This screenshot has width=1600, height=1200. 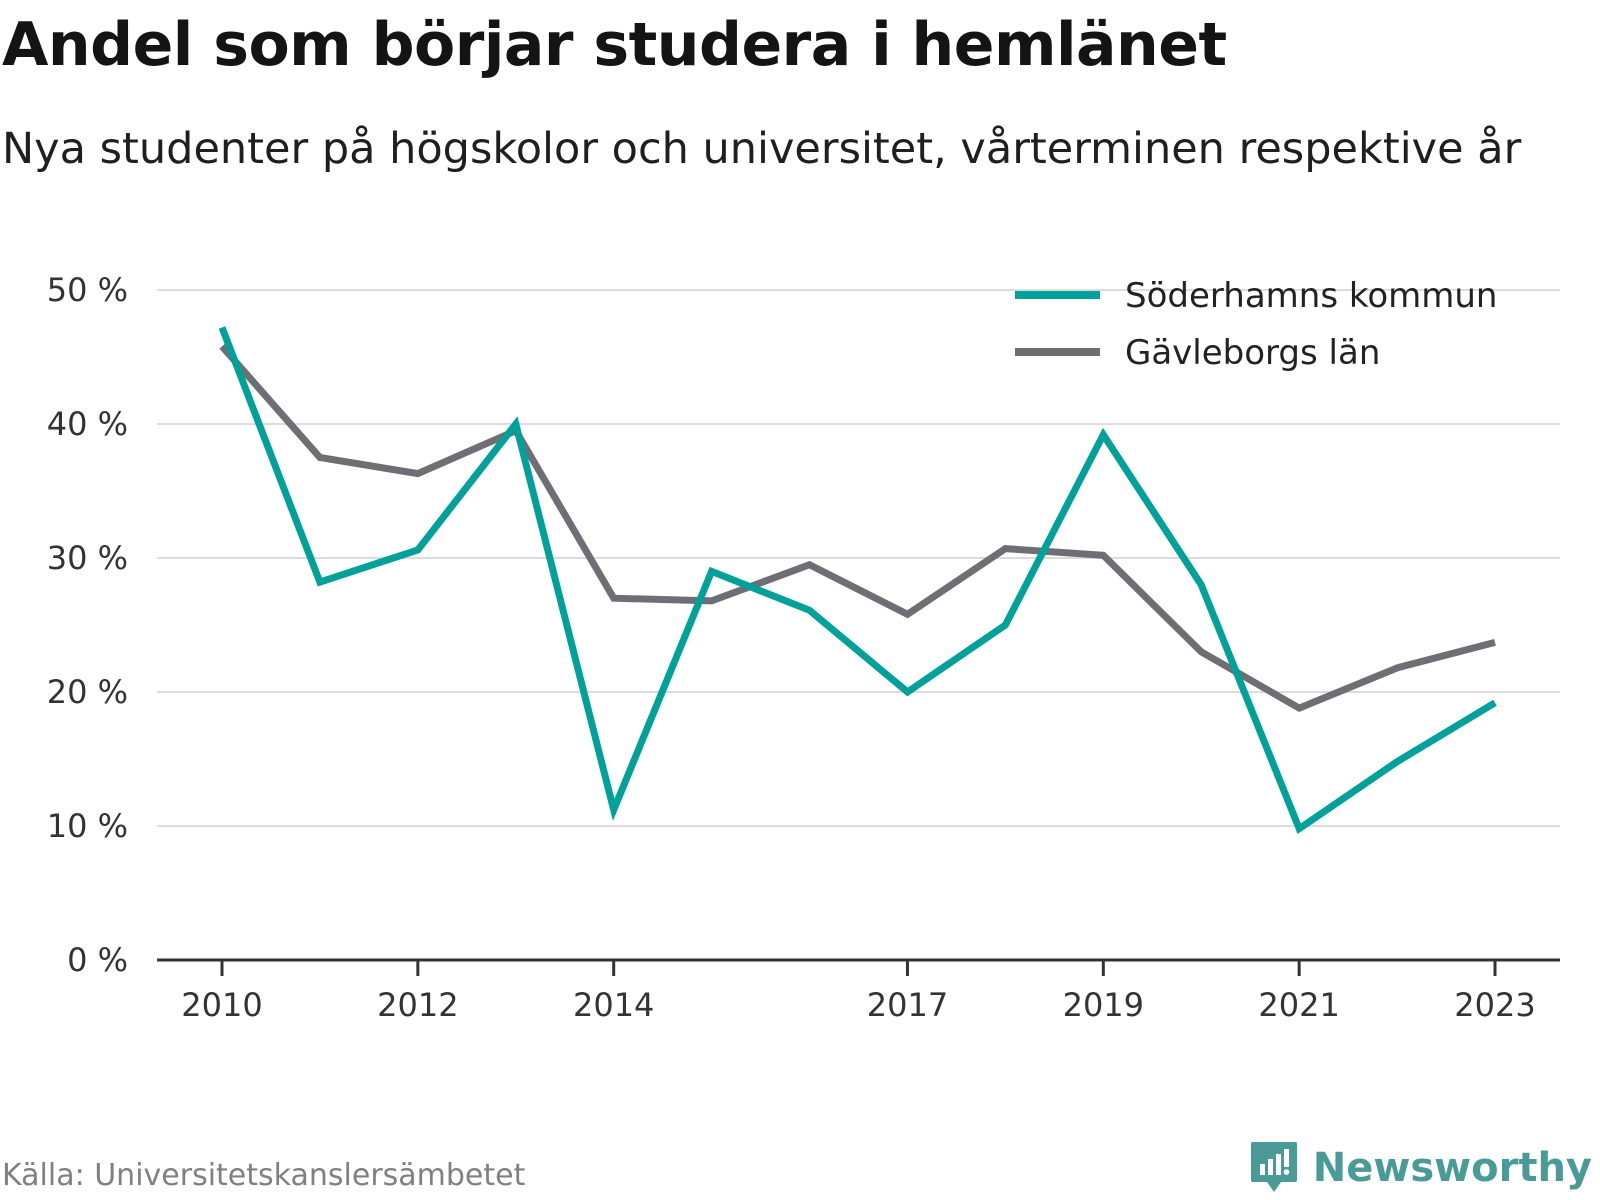 I want to click on y-tick-label: 20 %, so click(x=87, y=692).